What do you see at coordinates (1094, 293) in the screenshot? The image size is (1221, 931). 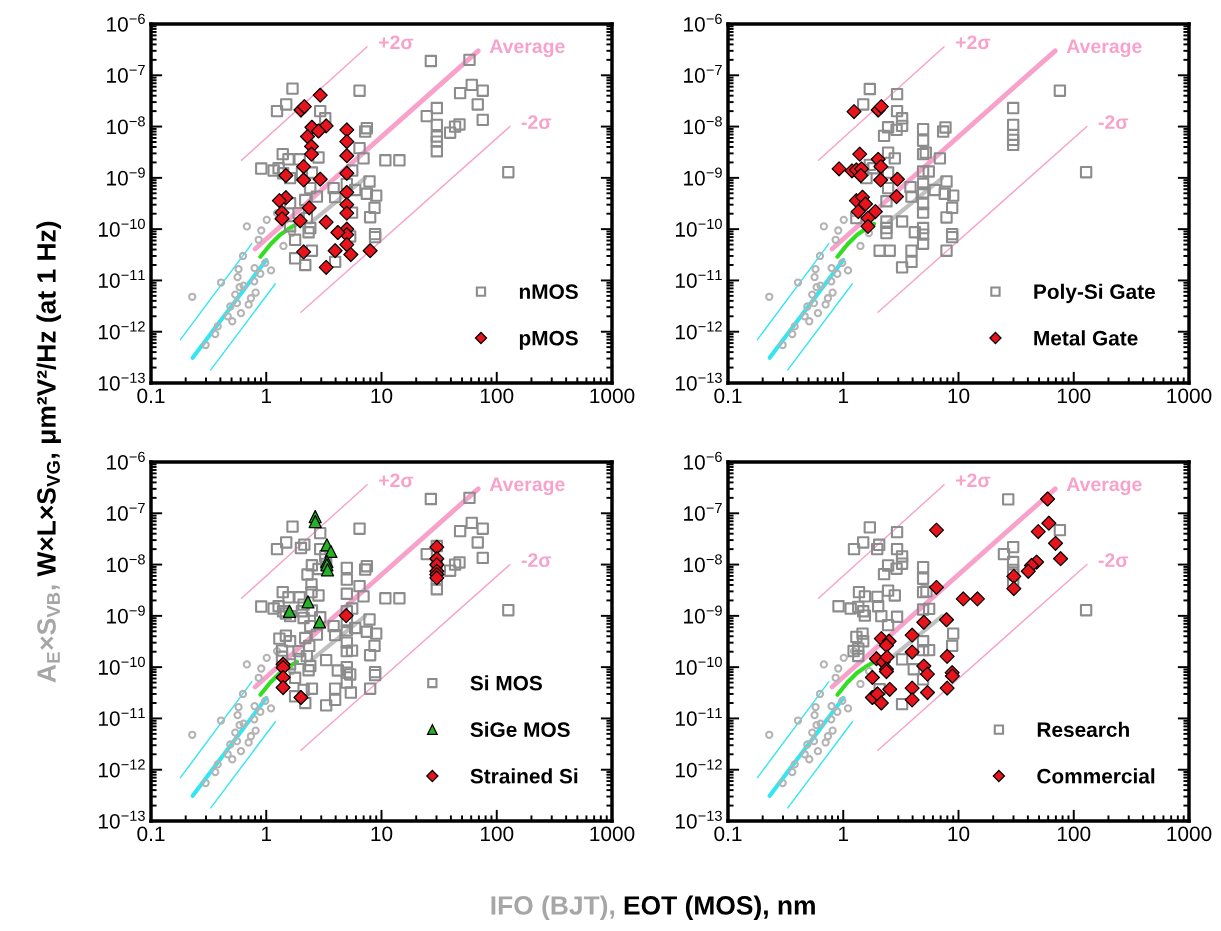 I see `legend-label: Poly-Si Gate` at bounding box center [1094, 293].